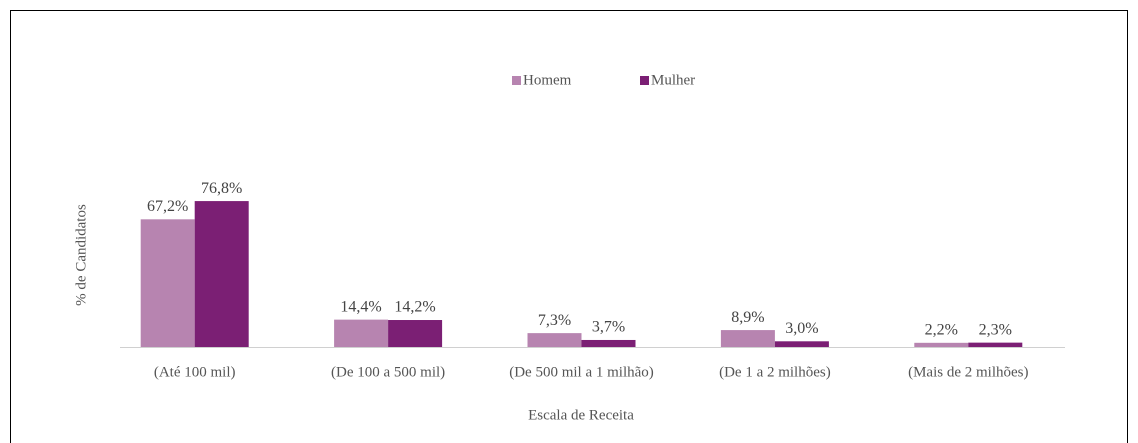  I want to click on value-label: 3,7%, so click(608, 327).